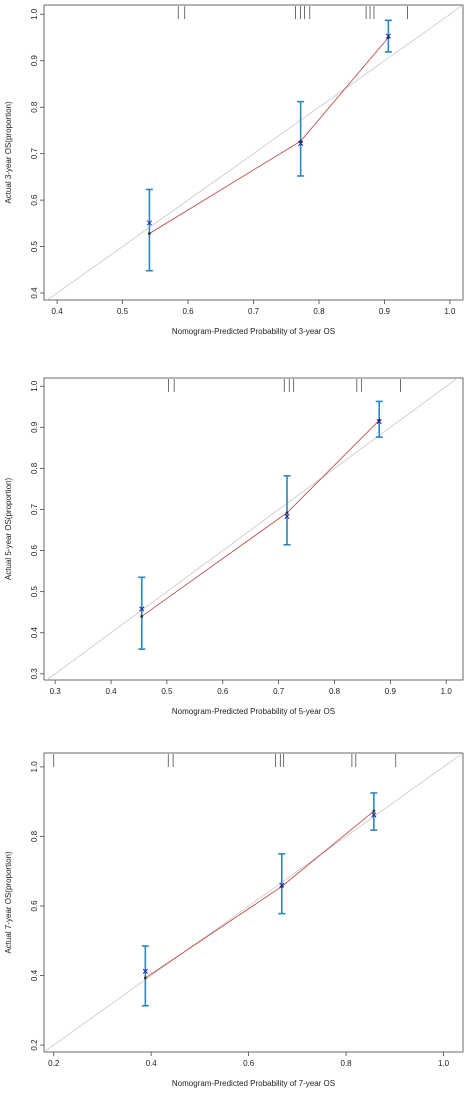 The image size is (469, 1098). What do you see at coordinates (8, 529) in the screenshot?
I see `y-axis-label: Actual 5-year OS(proportion)` at bounding box center [8, 529].